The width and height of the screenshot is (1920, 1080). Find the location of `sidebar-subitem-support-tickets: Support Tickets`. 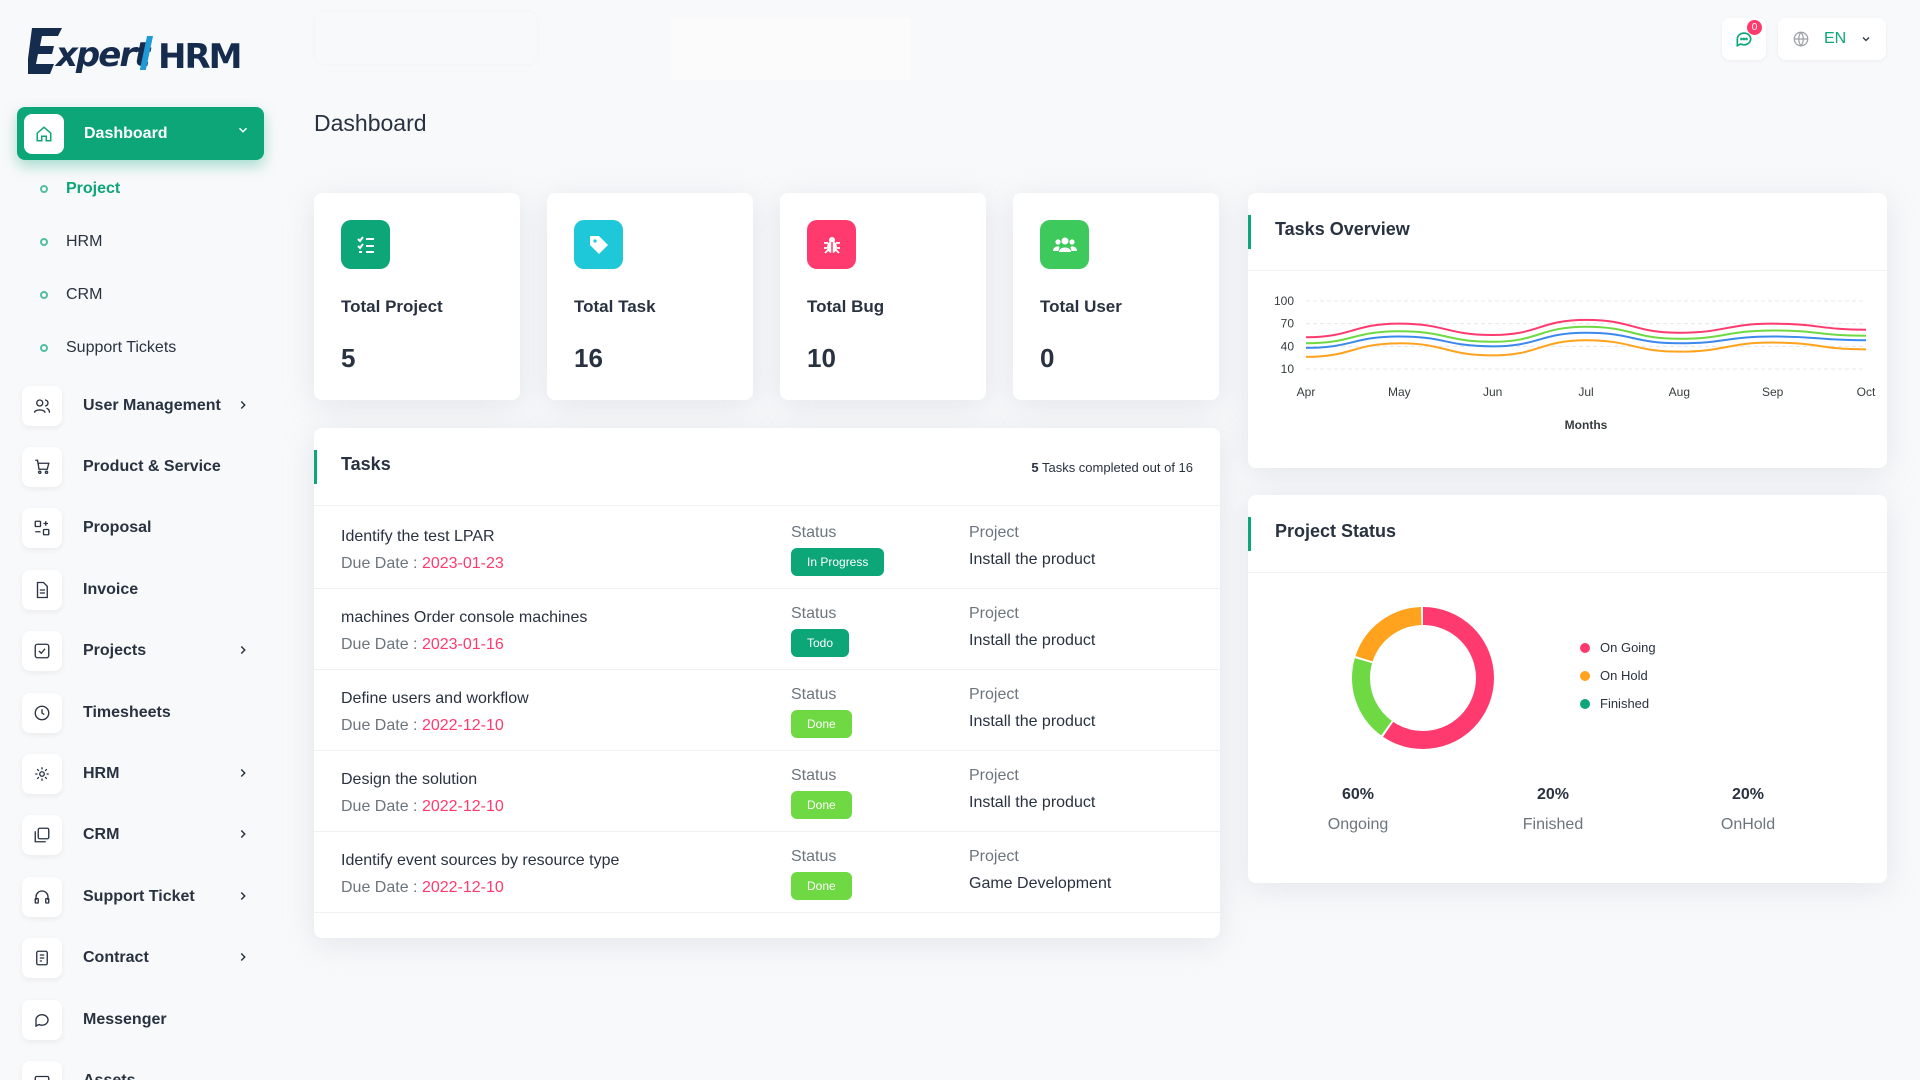

sidebar-subitem-support-tickets: Support Tickets is located at coordinates (108, 348).